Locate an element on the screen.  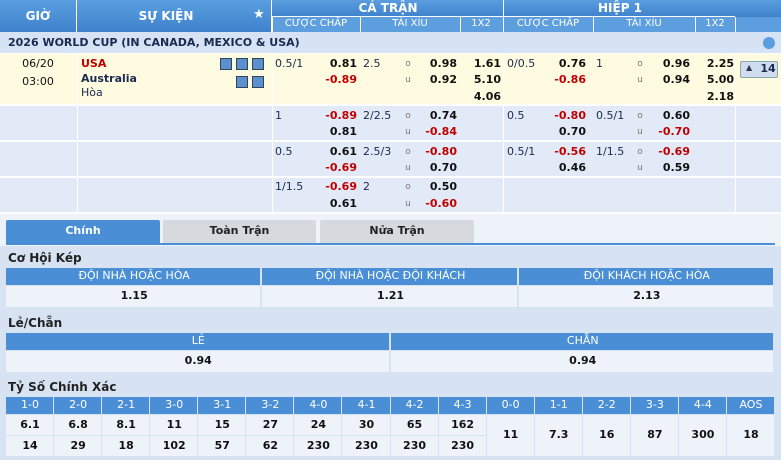
score-odds: 30 is located at coordinates (366, 424).